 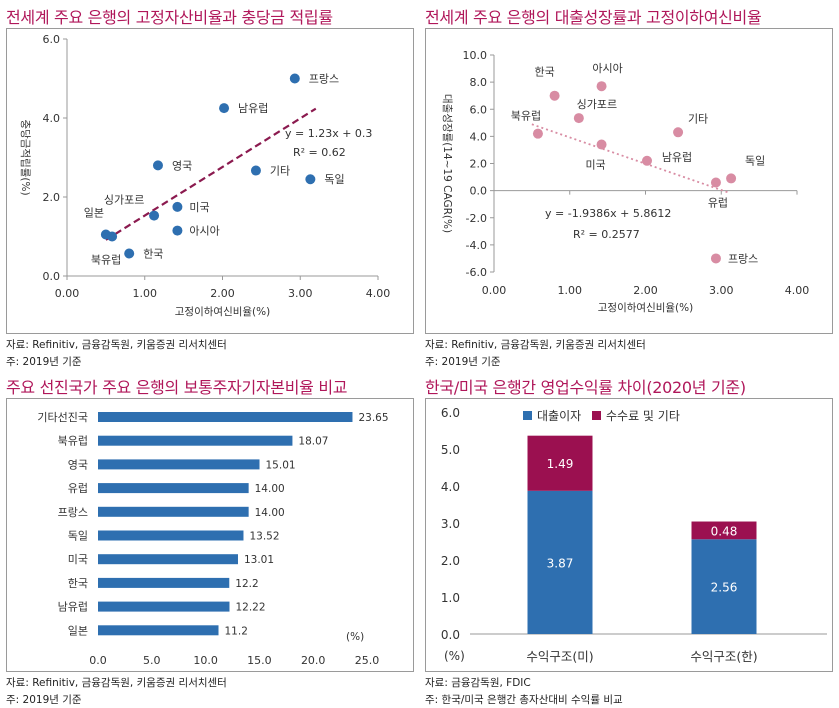 What do you see at coordinates (643, 416) in the screenshot?
I see `c4-legend-label: 수수료 및 기타` at bounding box center [643, 416].